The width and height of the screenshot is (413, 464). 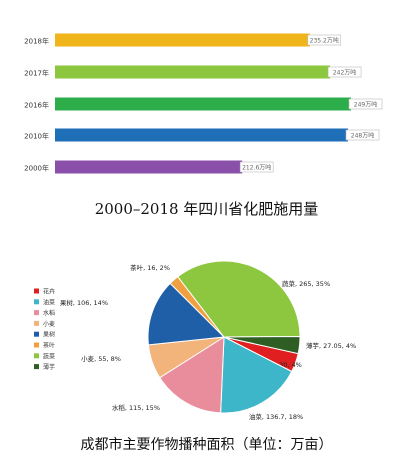 I want to click on bar-category-label: 2000年, so click(x=36, y=168).